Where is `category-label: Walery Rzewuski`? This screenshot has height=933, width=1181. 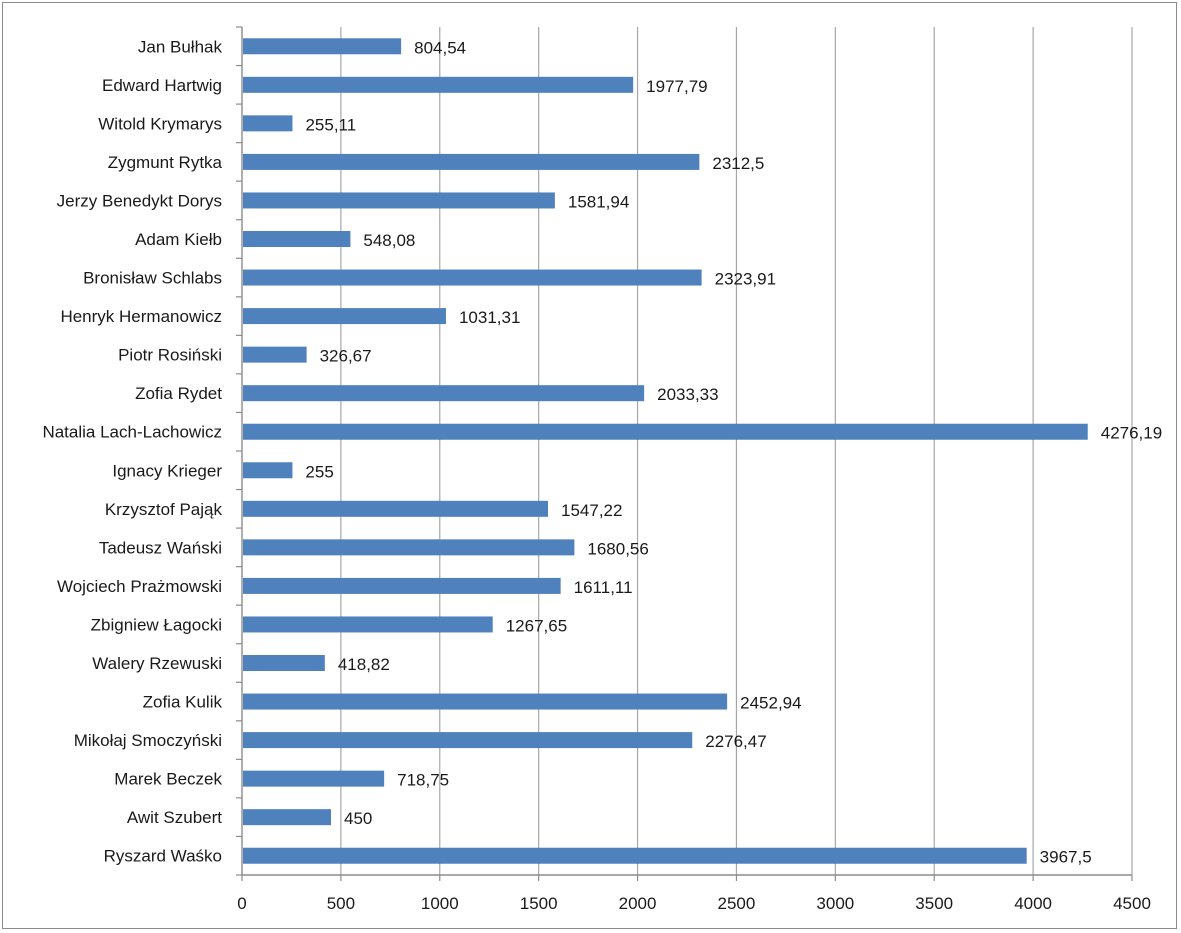 category-label: Walery Rzewuski is located at coordinates (157, 663).